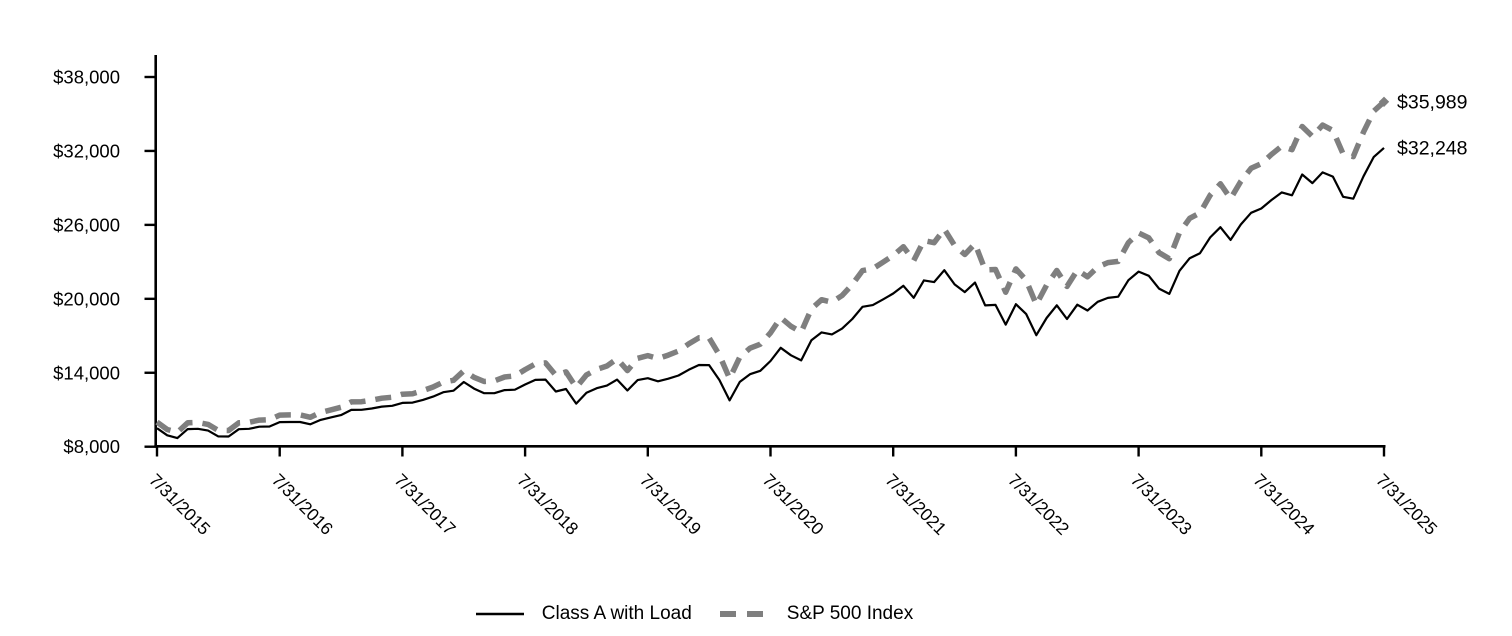 This screenshot has height=636, width=1512. What do you see at coordinates (91, 446) in the screenshot?
I see `y-axis-tick-label: $8,000` at bounding box center [91, 446].